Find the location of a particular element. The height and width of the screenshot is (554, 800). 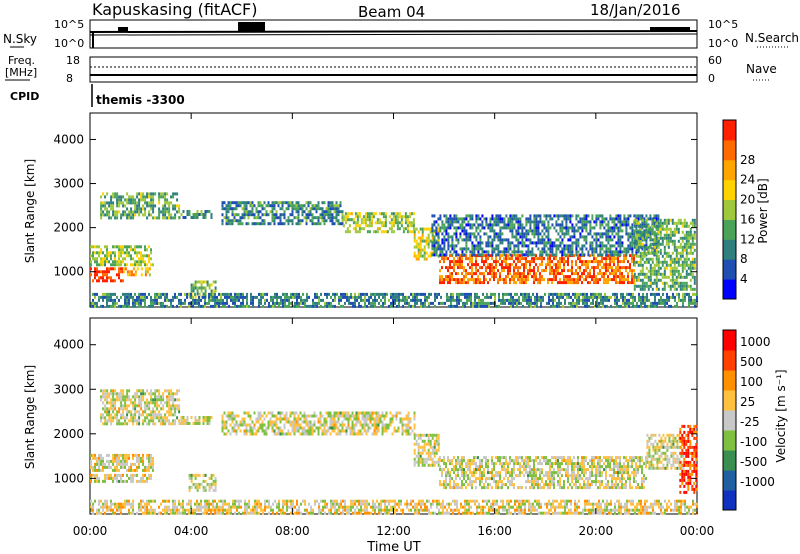

date-title: 18/Jan/2016 is located at coordinates (635, 10).